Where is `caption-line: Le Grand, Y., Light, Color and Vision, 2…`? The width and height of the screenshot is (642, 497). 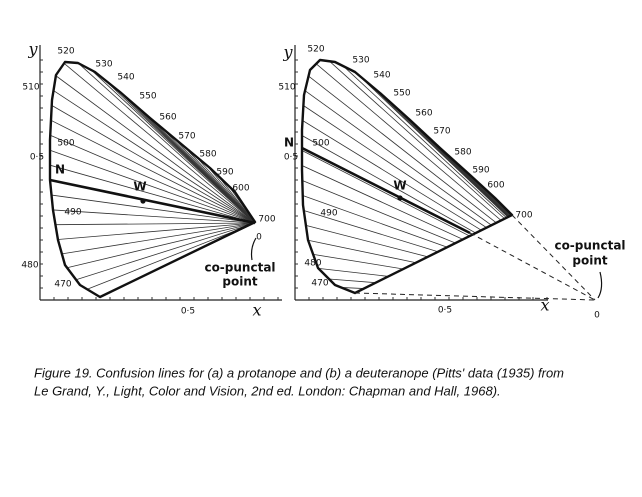
caption-line: Le Grand, Y., Light, Color and Vision, 2… is located at coordinates (267, 390).